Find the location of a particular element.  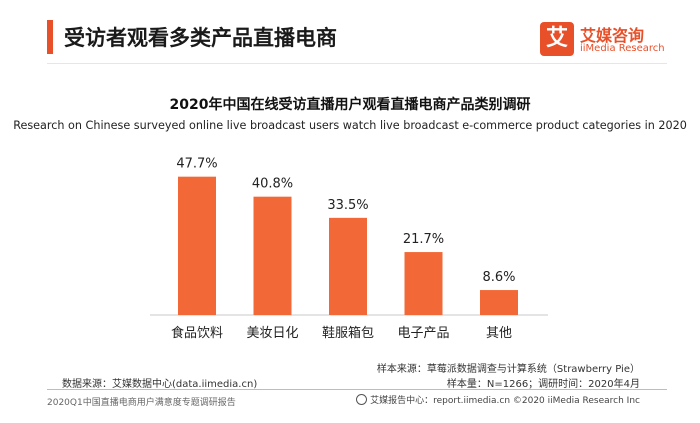

data-label-2: 33.5% is located at coordinates (347, 205).